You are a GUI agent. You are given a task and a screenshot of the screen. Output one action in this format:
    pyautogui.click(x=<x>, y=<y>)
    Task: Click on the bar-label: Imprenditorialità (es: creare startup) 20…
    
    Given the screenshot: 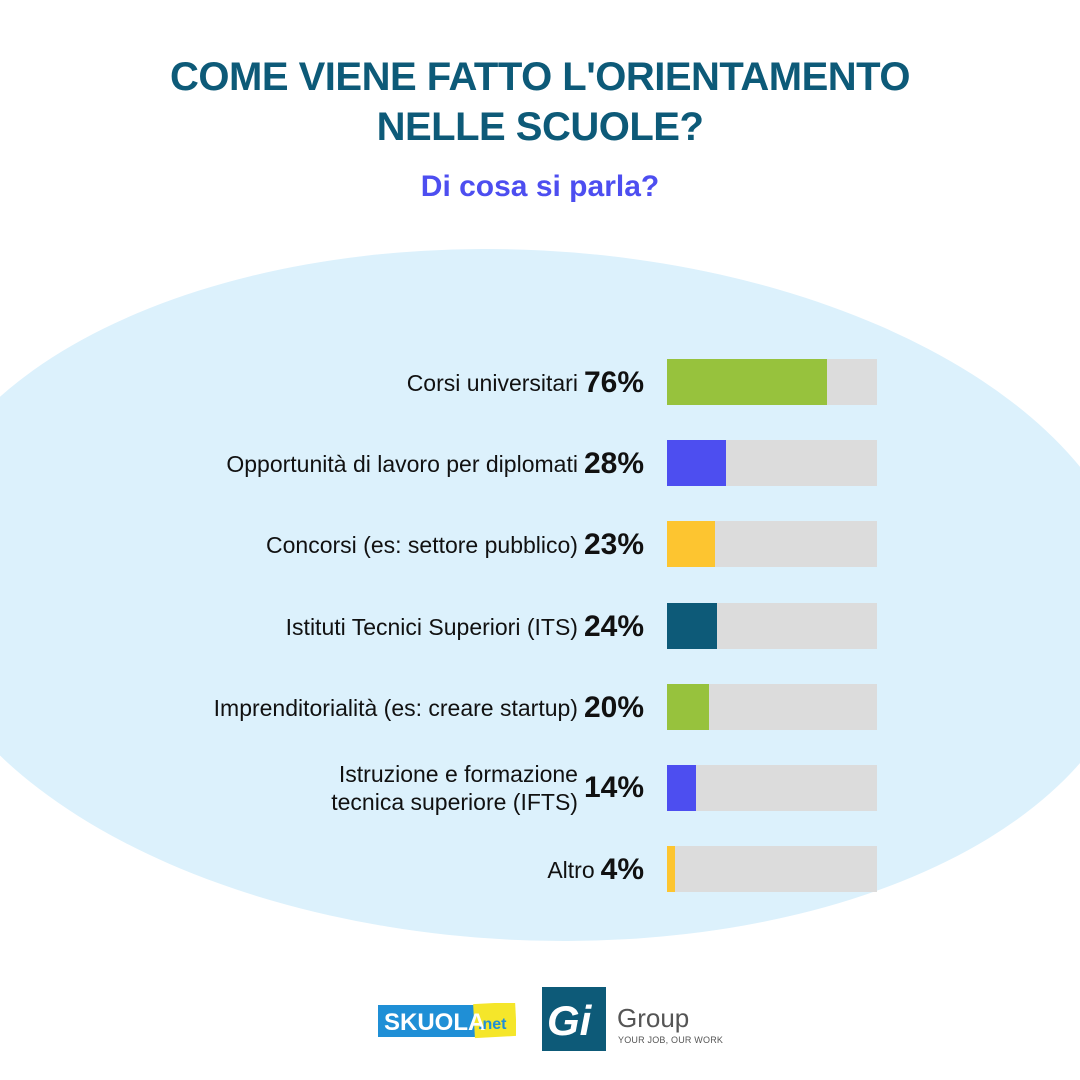 What is the action you would take?
    pyautogui.click(x=429, y=707)
    